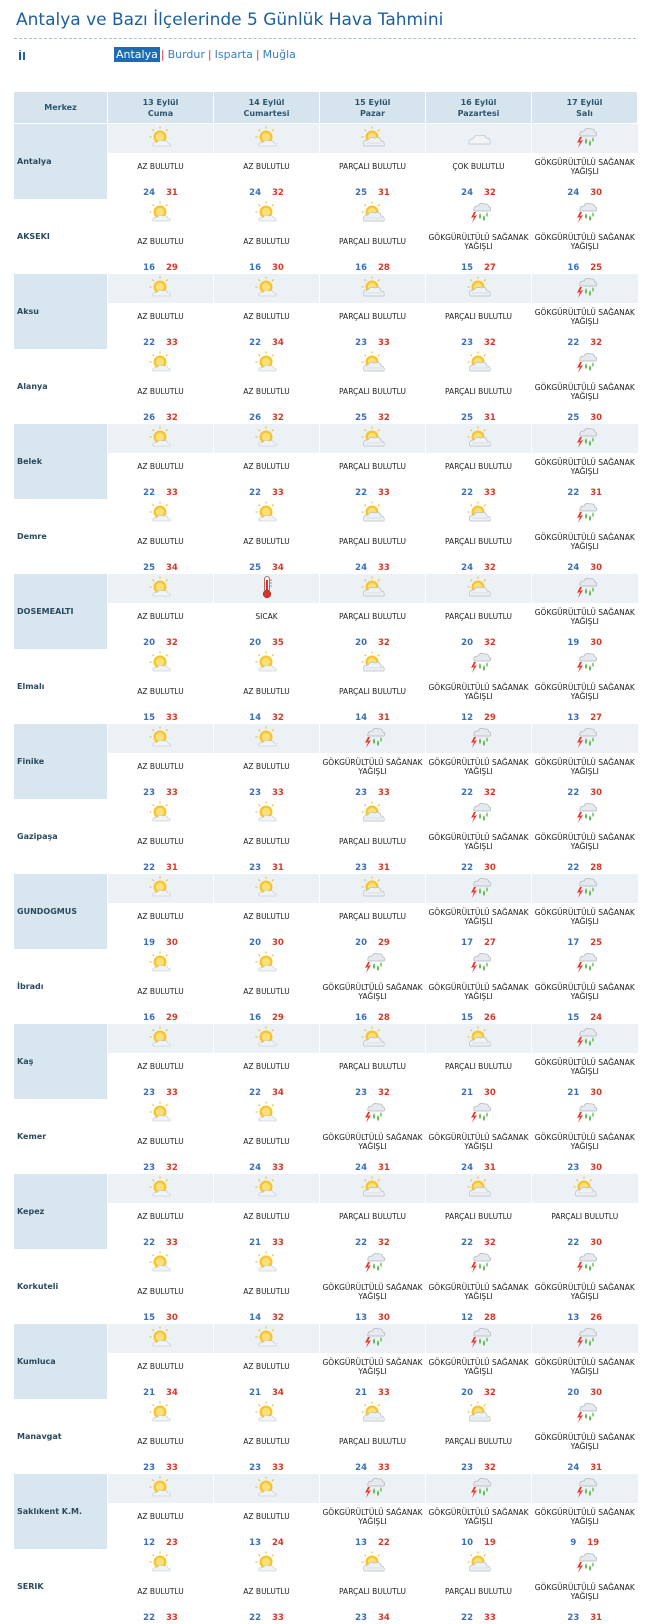  Describe the element at coordinates (60, 986) in the screenshot. I see `station-name-ibradi: İbradı` at that location.